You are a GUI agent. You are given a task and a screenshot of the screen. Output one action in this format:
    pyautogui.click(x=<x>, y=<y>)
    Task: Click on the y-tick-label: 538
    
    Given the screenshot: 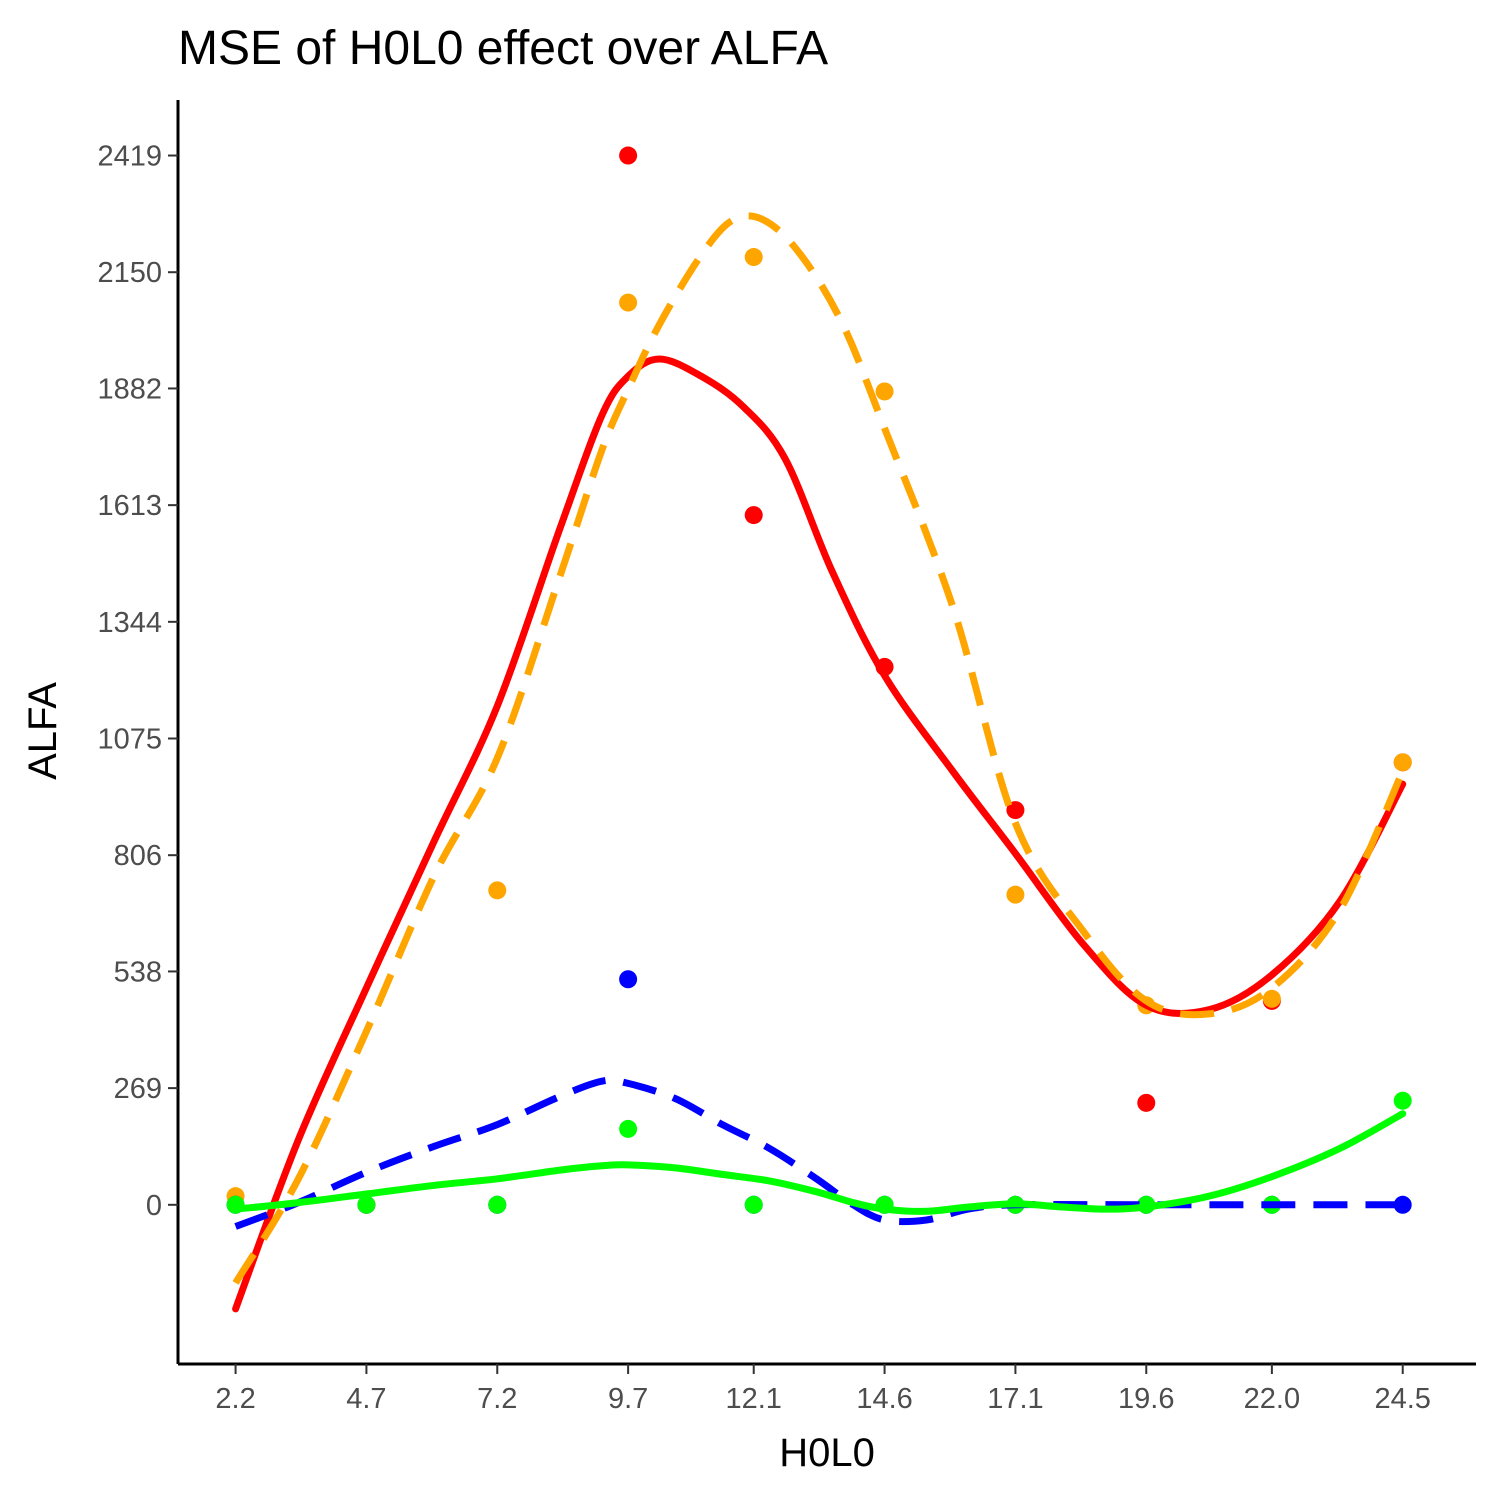 What is the action you would take?
    pyautogui.click(x=138, y=972)
    